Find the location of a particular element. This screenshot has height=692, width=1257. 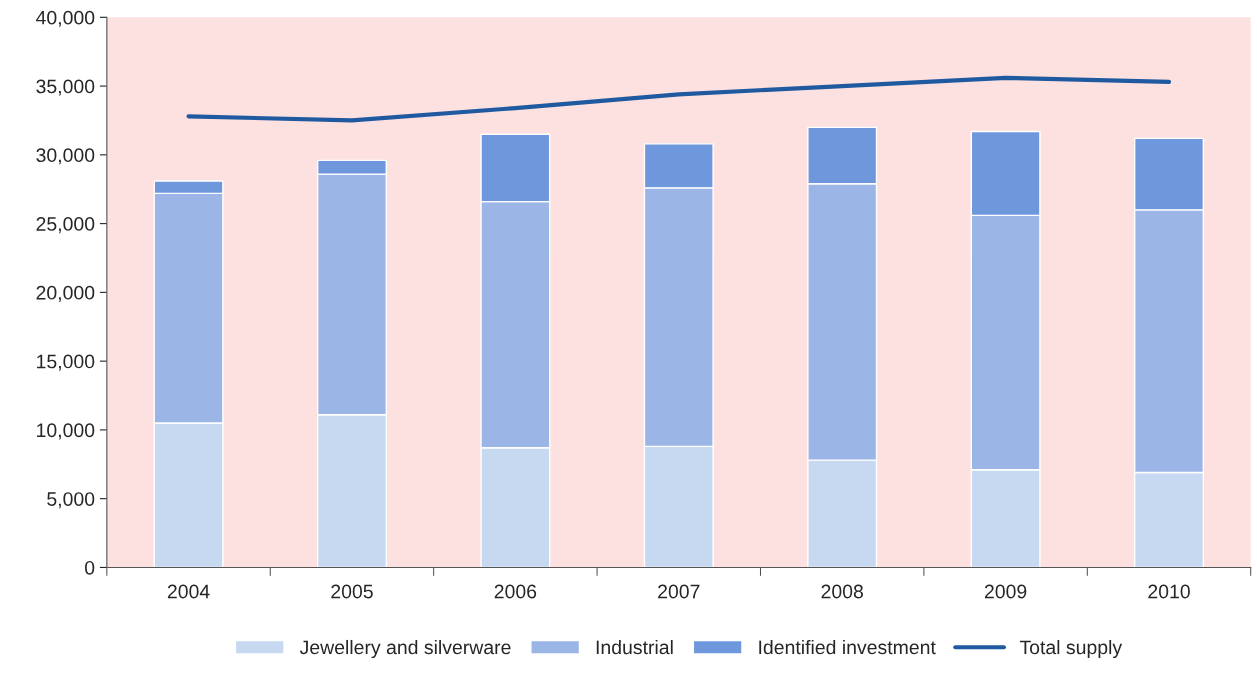

x-tick-label: 2009 is located at coordinates (1005, 591).